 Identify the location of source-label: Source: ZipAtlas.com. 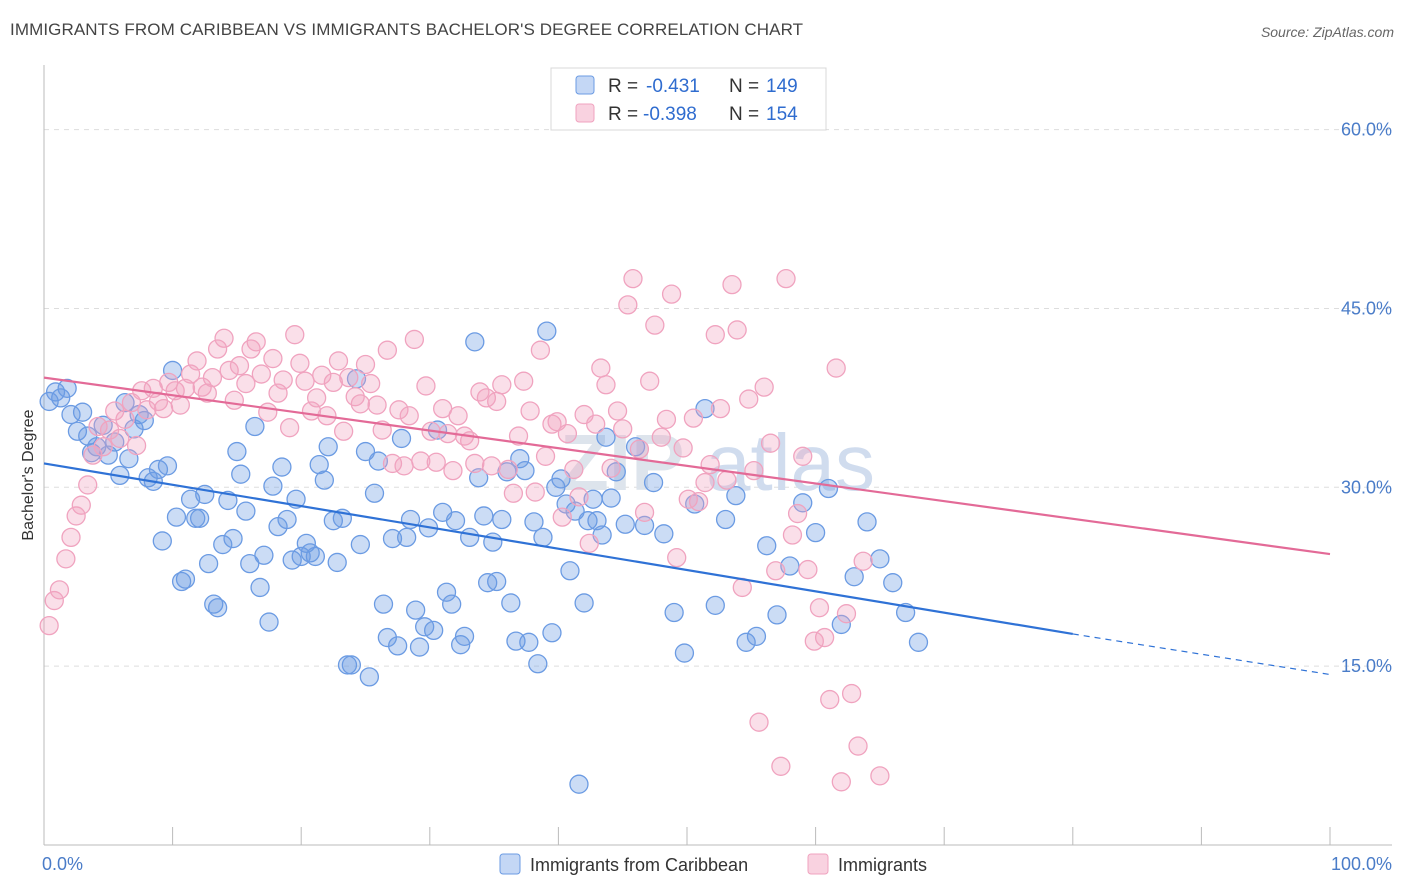
(1327, 32).